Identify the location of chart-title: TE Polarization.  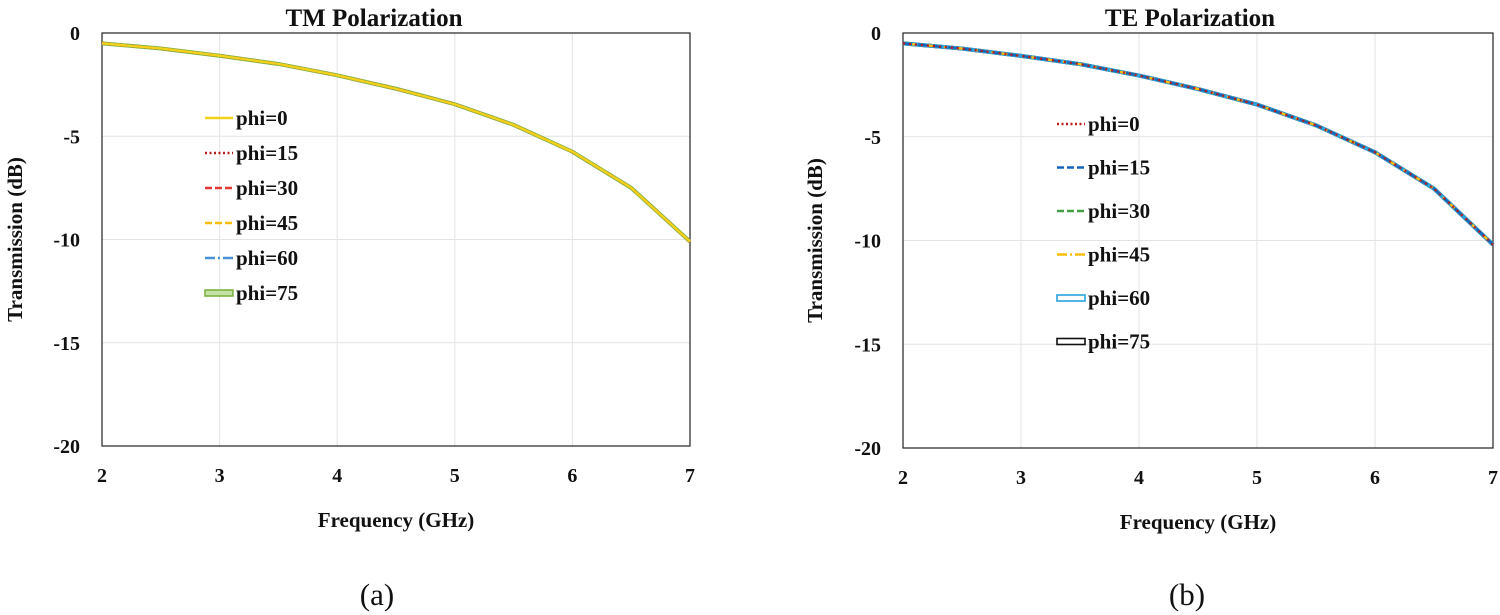
(1190, 18).